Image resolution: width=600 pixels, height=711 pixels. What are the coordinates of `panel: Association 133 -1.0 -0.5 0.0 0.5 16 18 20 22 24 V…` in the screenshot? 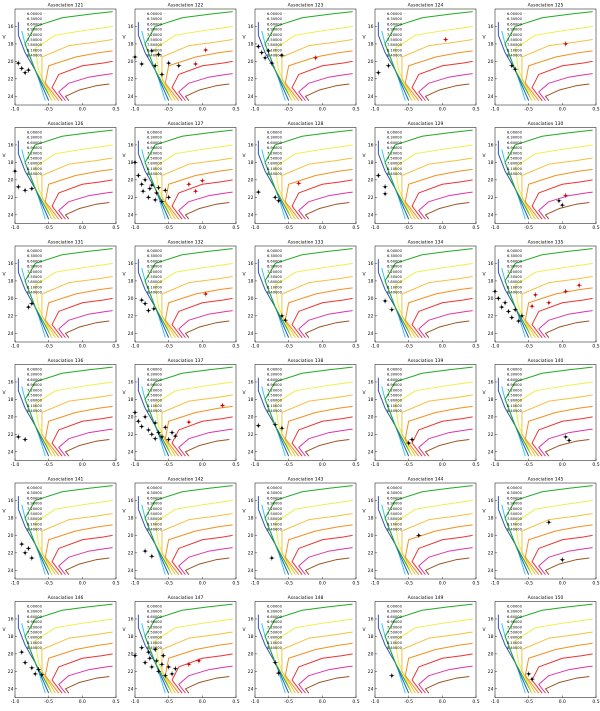 It's located at (300, 295).